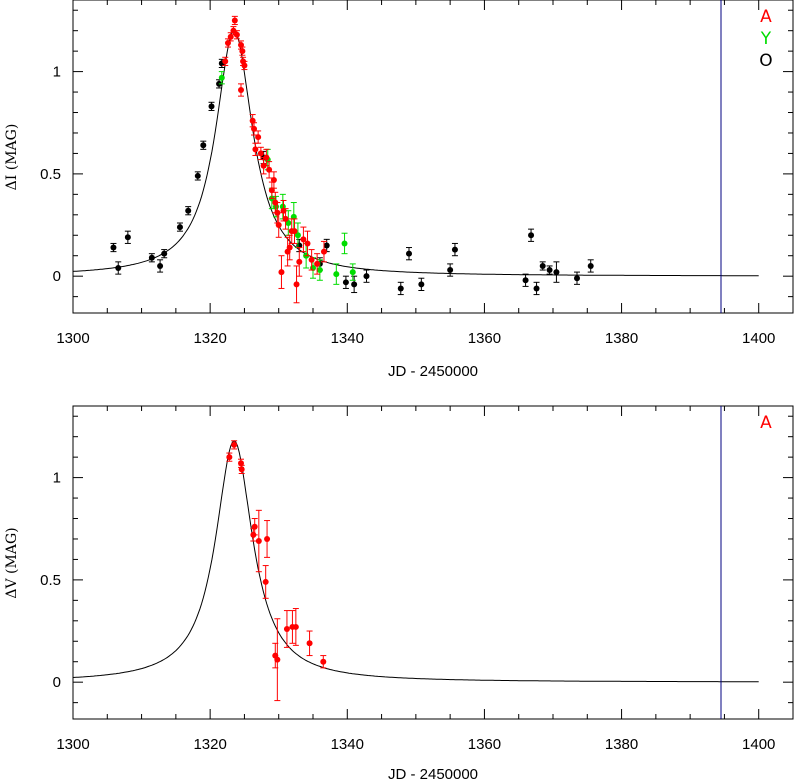  Describe the element at coordinates (765, 61) in the screenshot. I see `legend-entry: O` at that location.